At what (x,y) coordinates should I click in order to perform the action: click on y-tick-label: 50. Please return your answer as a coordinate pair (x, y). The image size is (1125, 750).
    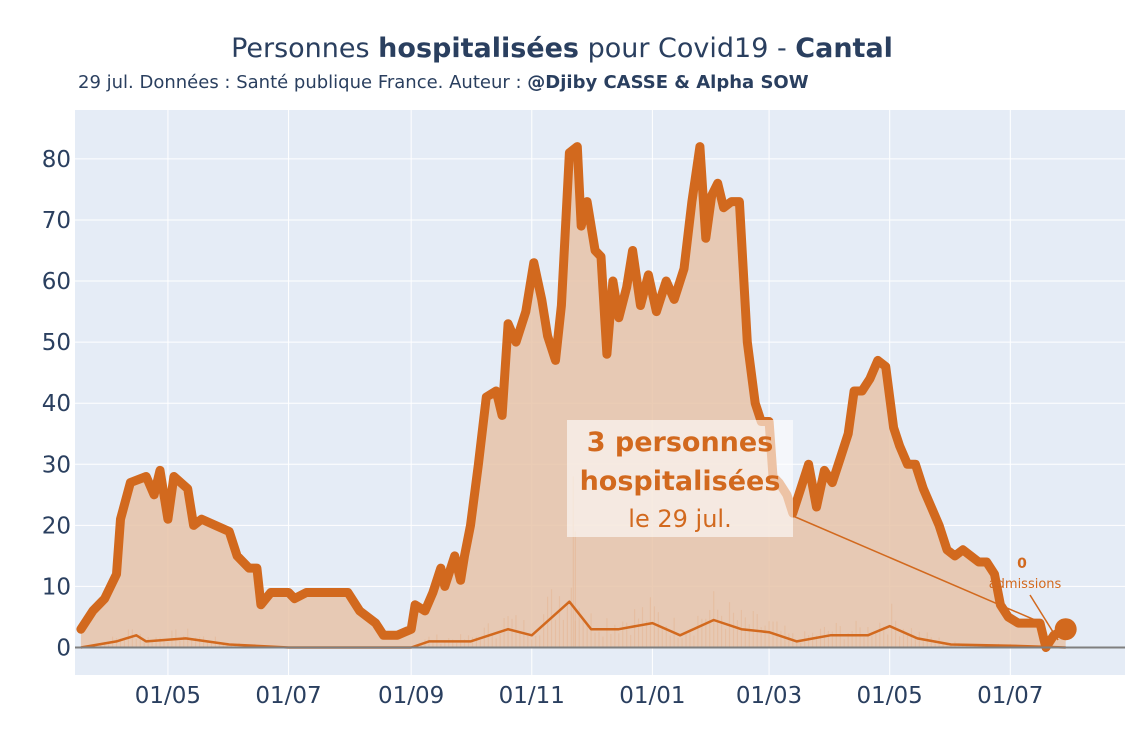
    Looking at the image, I should click on (56, 343).